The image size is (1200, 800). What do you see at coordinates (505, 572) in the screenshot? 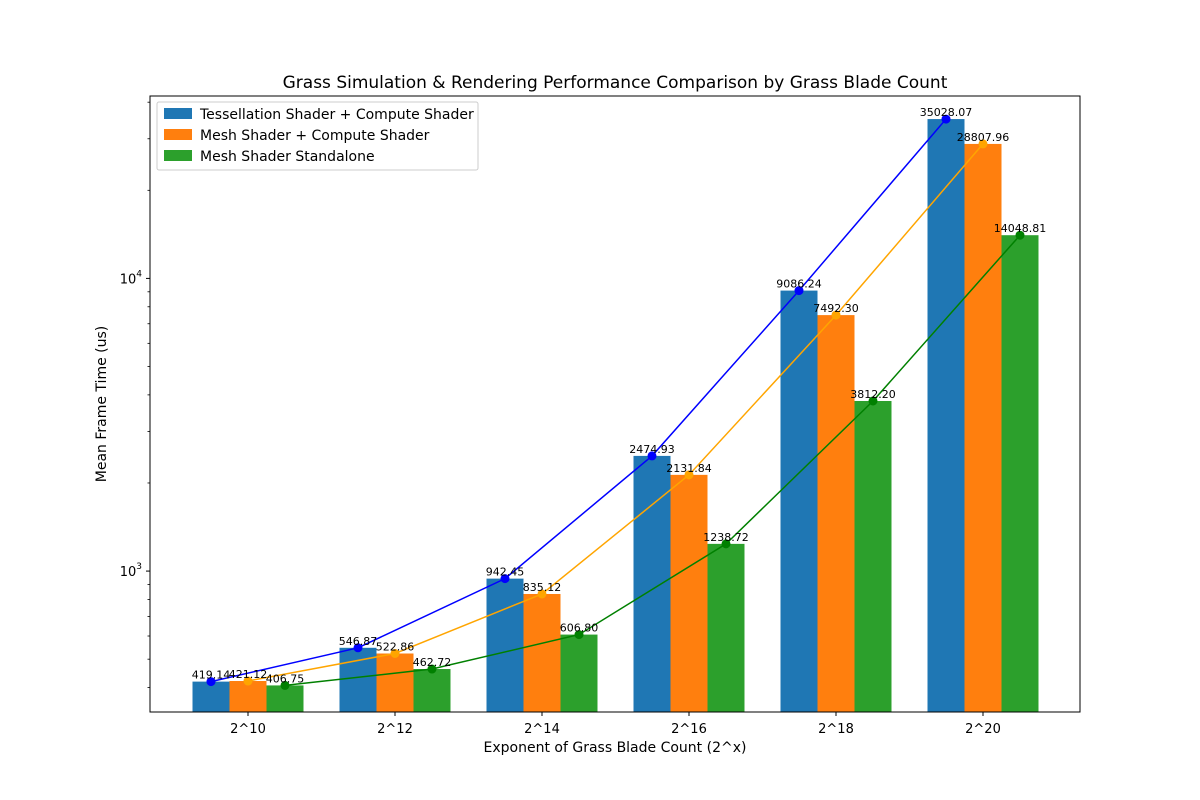
I see `data-label: 942.45` at bounding box center [505, 572].